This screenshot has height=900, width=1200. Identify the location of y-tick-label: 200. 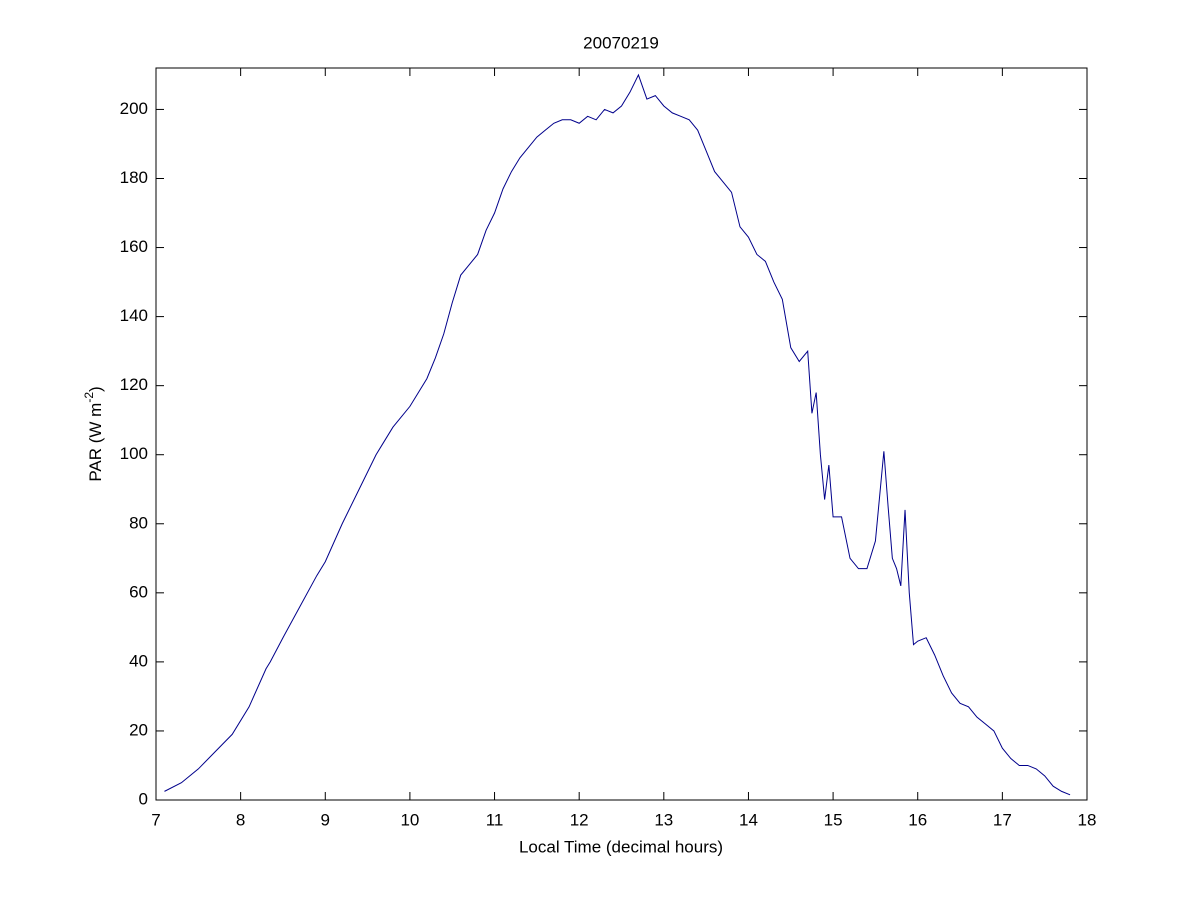
(134, 108).